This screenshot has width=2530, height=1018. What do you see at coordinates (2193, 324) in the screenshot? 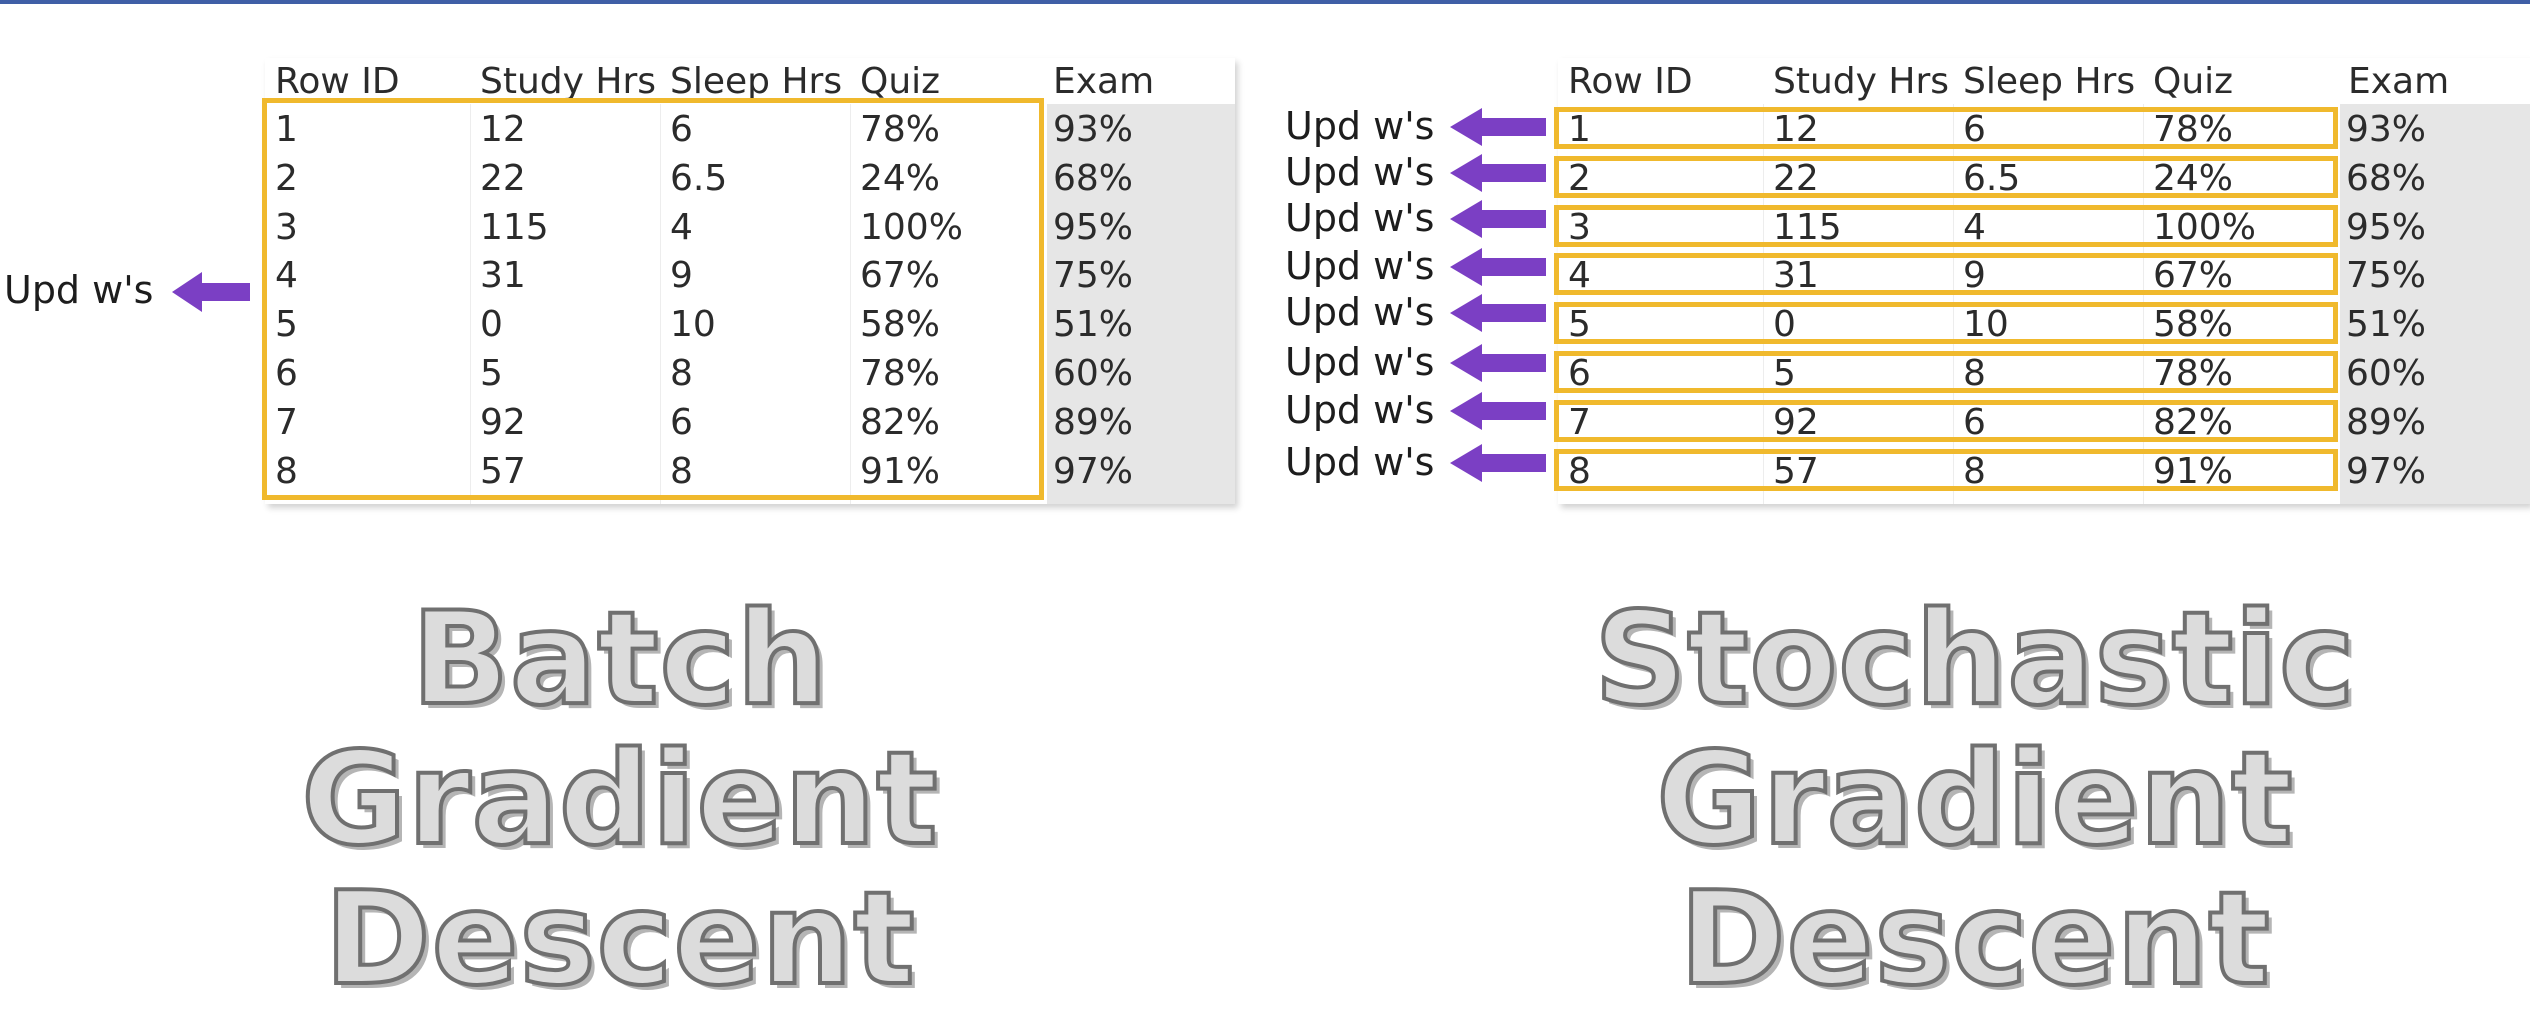
I see `cell-quiz: 58%` at bounding box center [2193, 324].